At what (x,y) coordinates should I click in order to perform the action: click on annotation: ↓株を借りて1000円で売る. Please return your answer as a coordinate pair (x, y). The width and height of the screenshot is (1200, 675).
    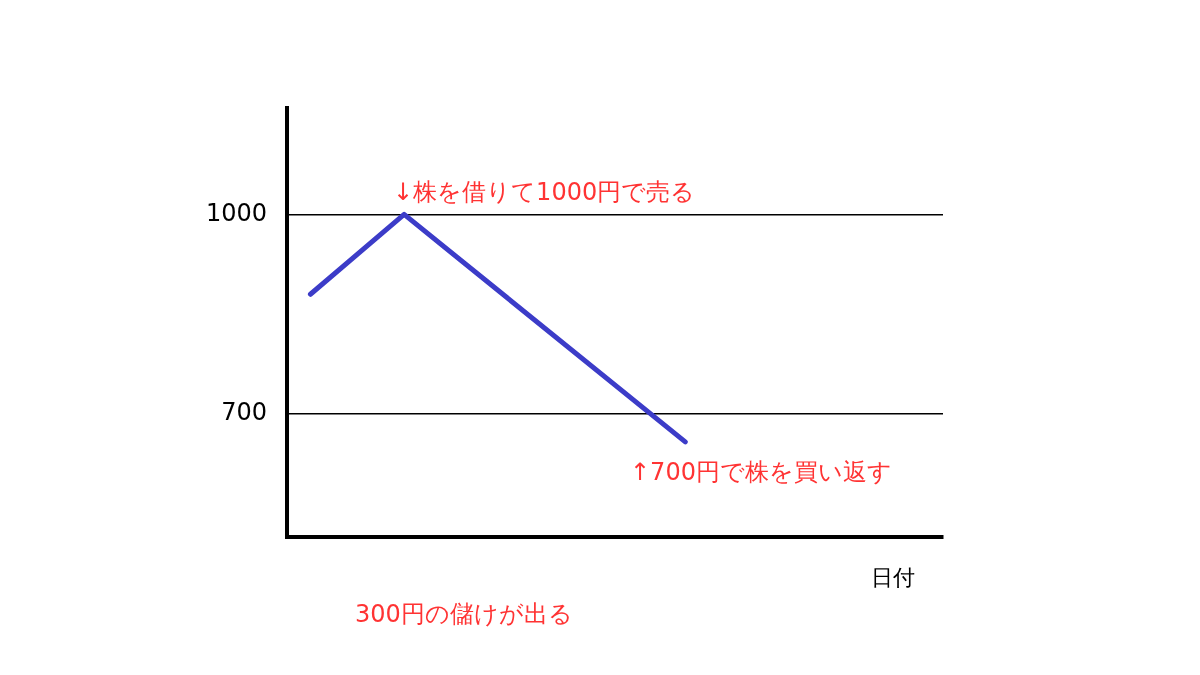
    Looking at the image, I should click on (544, 192).